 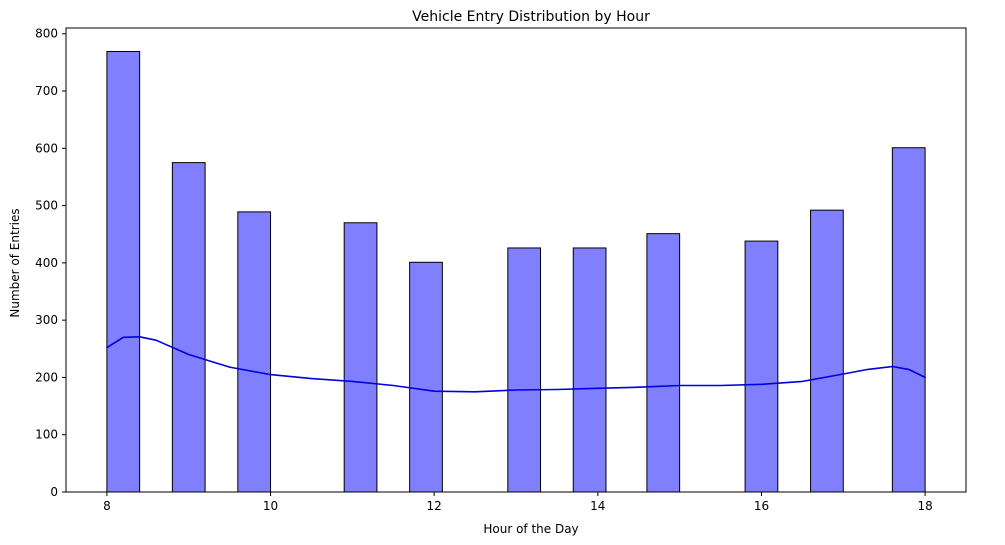 What do you see at coordinates (924, 506) in the screenshot?
I see `x-tick-label: 18` at bounding box center [924, 506].